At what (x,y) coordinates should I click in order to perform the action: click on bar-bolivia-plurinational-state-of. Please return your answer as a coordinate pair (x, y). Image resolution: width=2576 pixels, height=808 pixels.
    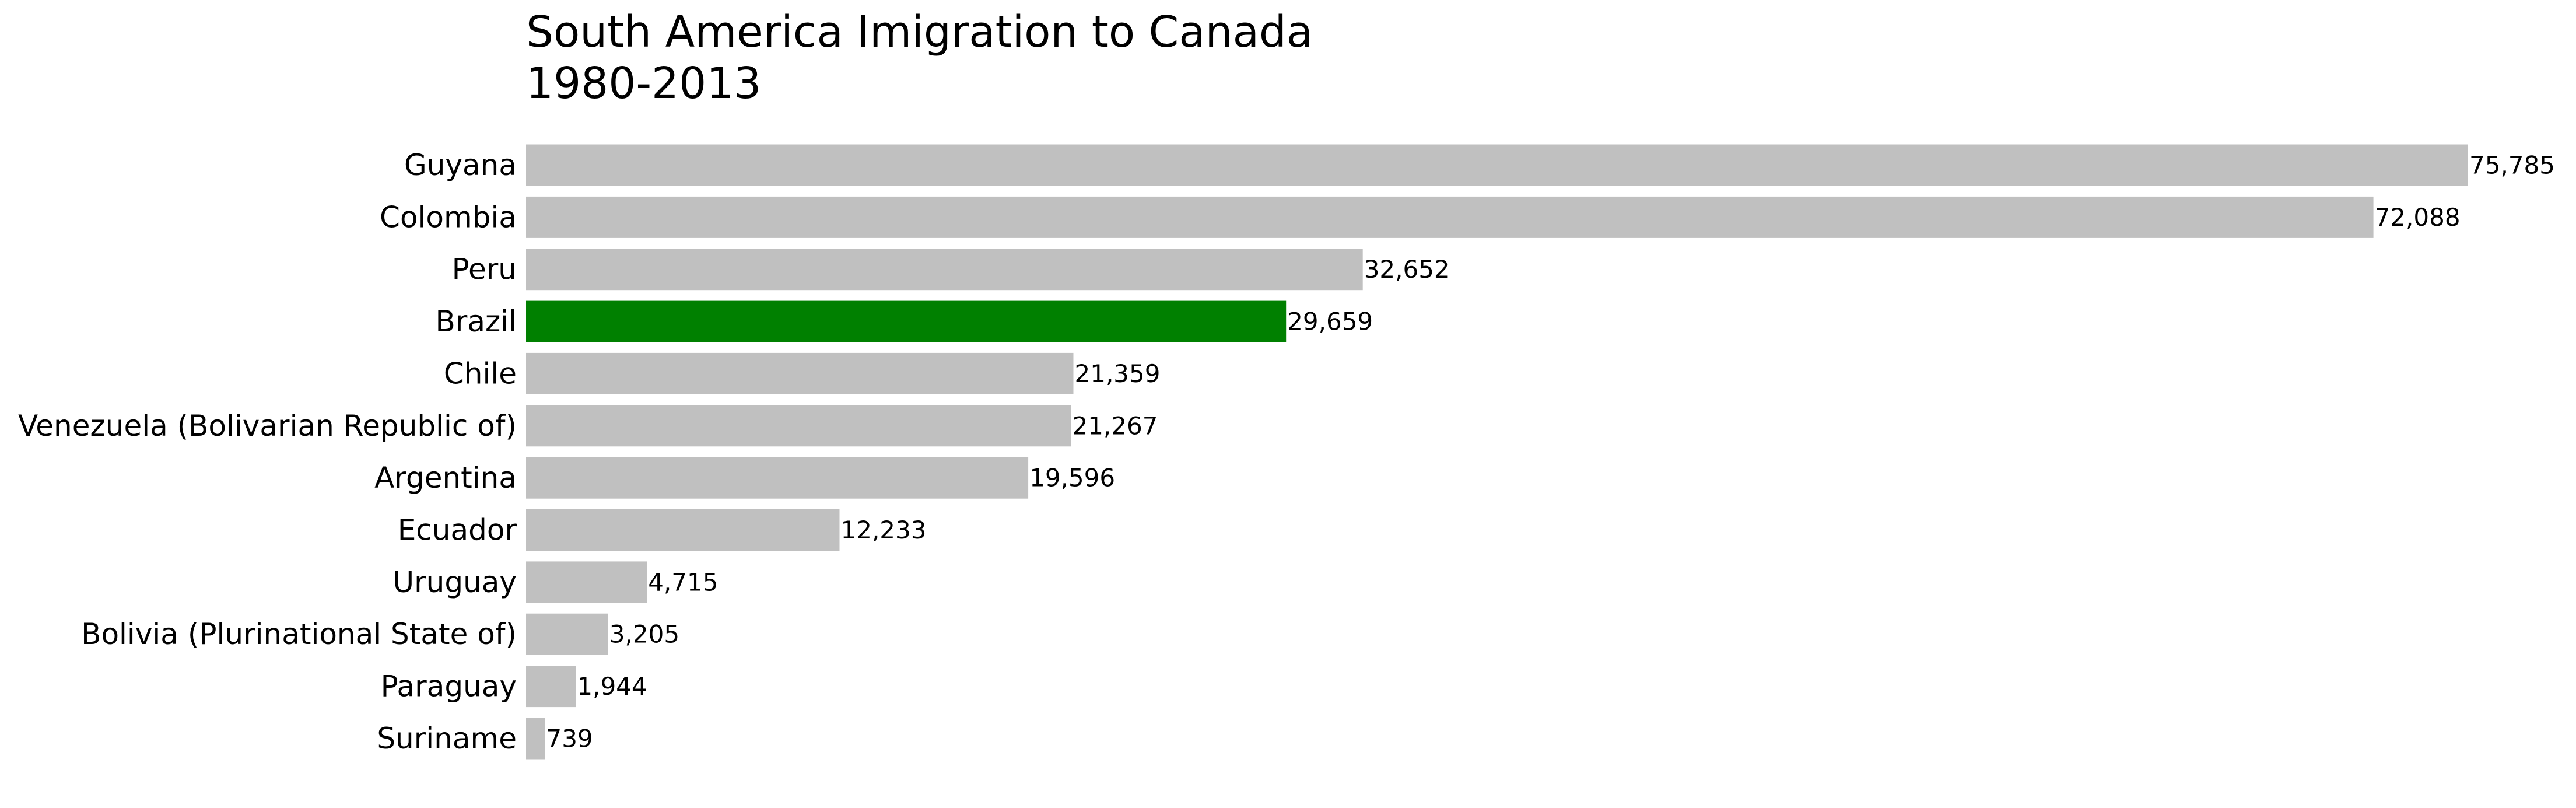
    Looking at the image, I should click on (567, 634).